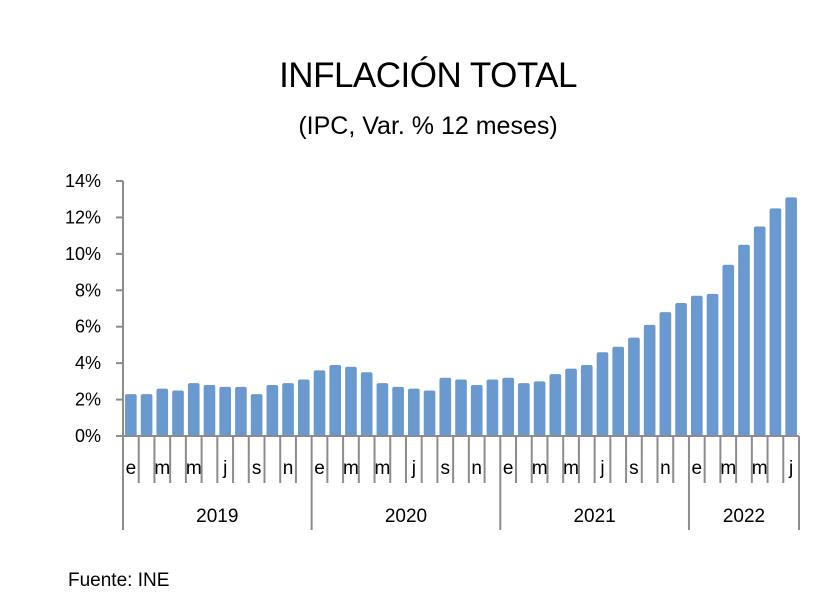 Image resolution: width=830 pixels, height=602 pixels. Describe the element at coordinates (119, 580) in the screenshot. I see `source-note: Fuente: INE` at that location.